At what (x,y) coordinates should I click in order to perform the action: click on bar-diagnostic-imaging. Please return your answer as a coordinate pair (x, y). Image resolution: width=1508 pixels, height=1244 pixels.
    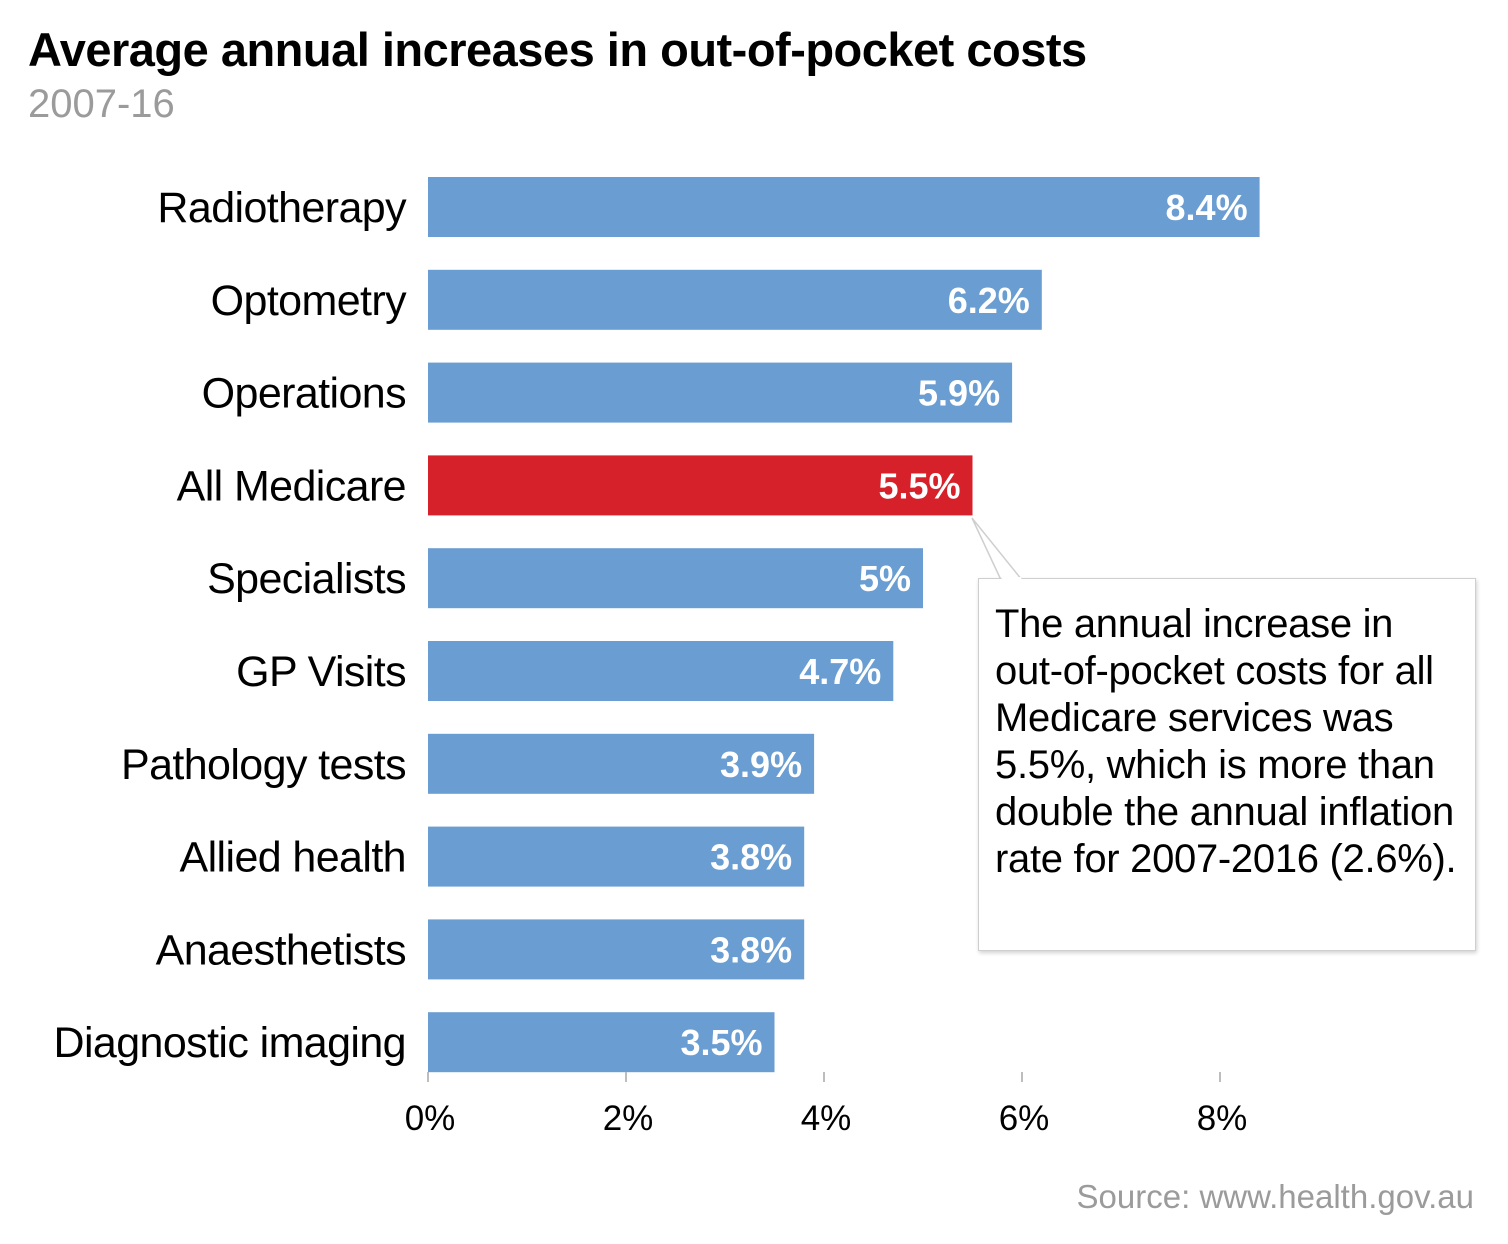
    Looking at the image, I should click on (601, 1042).